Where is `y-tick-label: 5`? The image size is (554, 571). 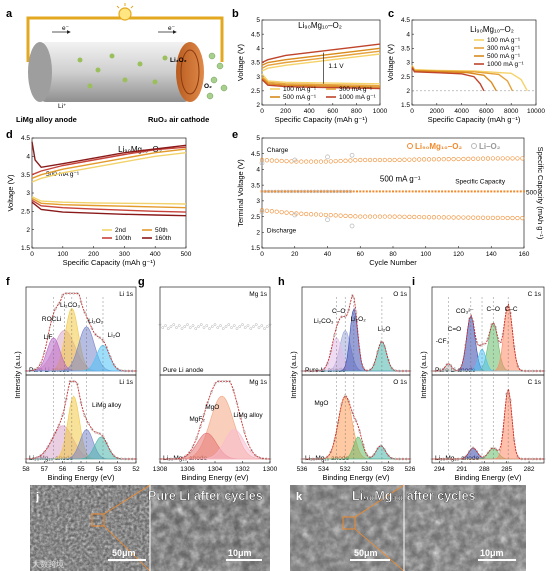
y-tick-label: 5 is located at coordinates (258, 20).